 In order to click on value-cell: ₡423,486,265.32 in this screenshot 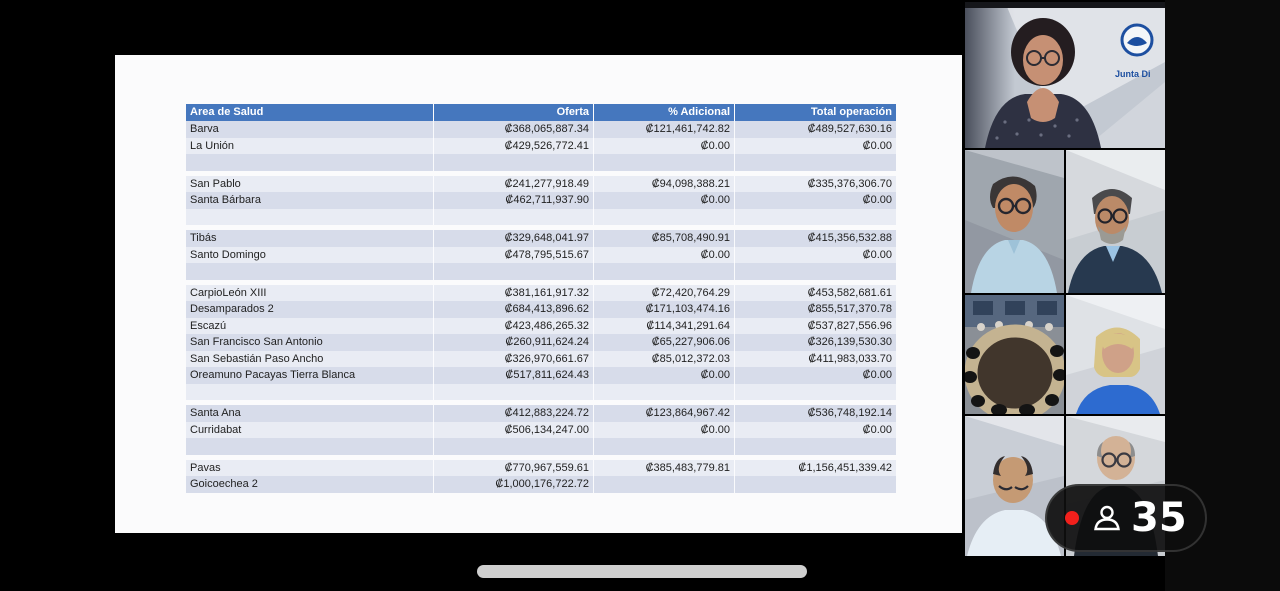, I will do `click(514, 325)`.